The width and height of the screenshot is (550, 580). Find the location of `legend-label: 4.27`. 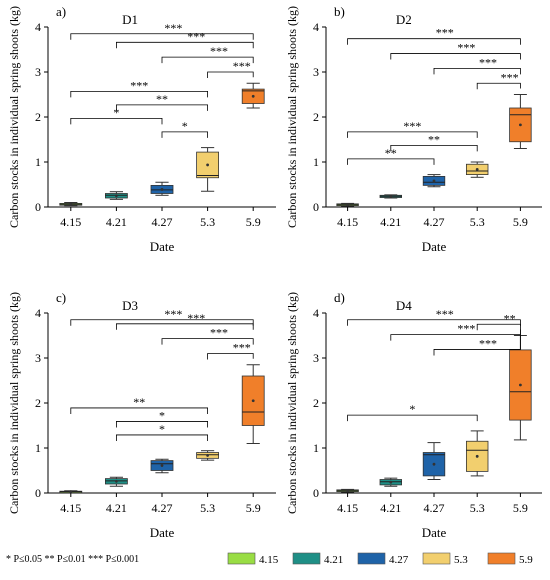

legend-label: 4.27 is located at coordinates (399, 560).